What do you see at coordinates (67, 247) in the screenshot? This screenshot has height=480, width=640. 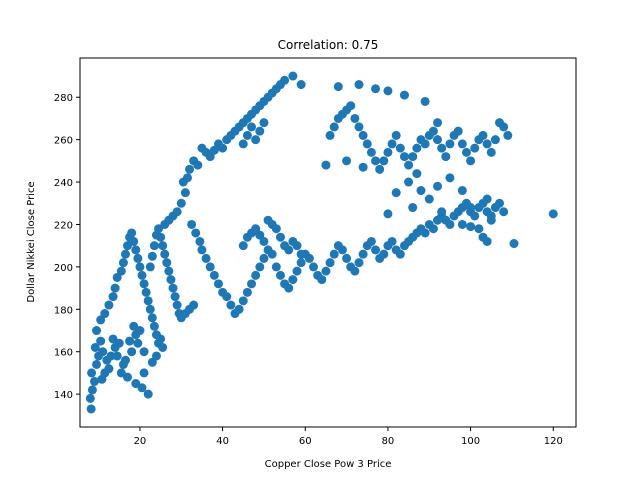 I see `y-axis: 140 160 180 200 220 240 260 280` at bounding box center [67, 247].